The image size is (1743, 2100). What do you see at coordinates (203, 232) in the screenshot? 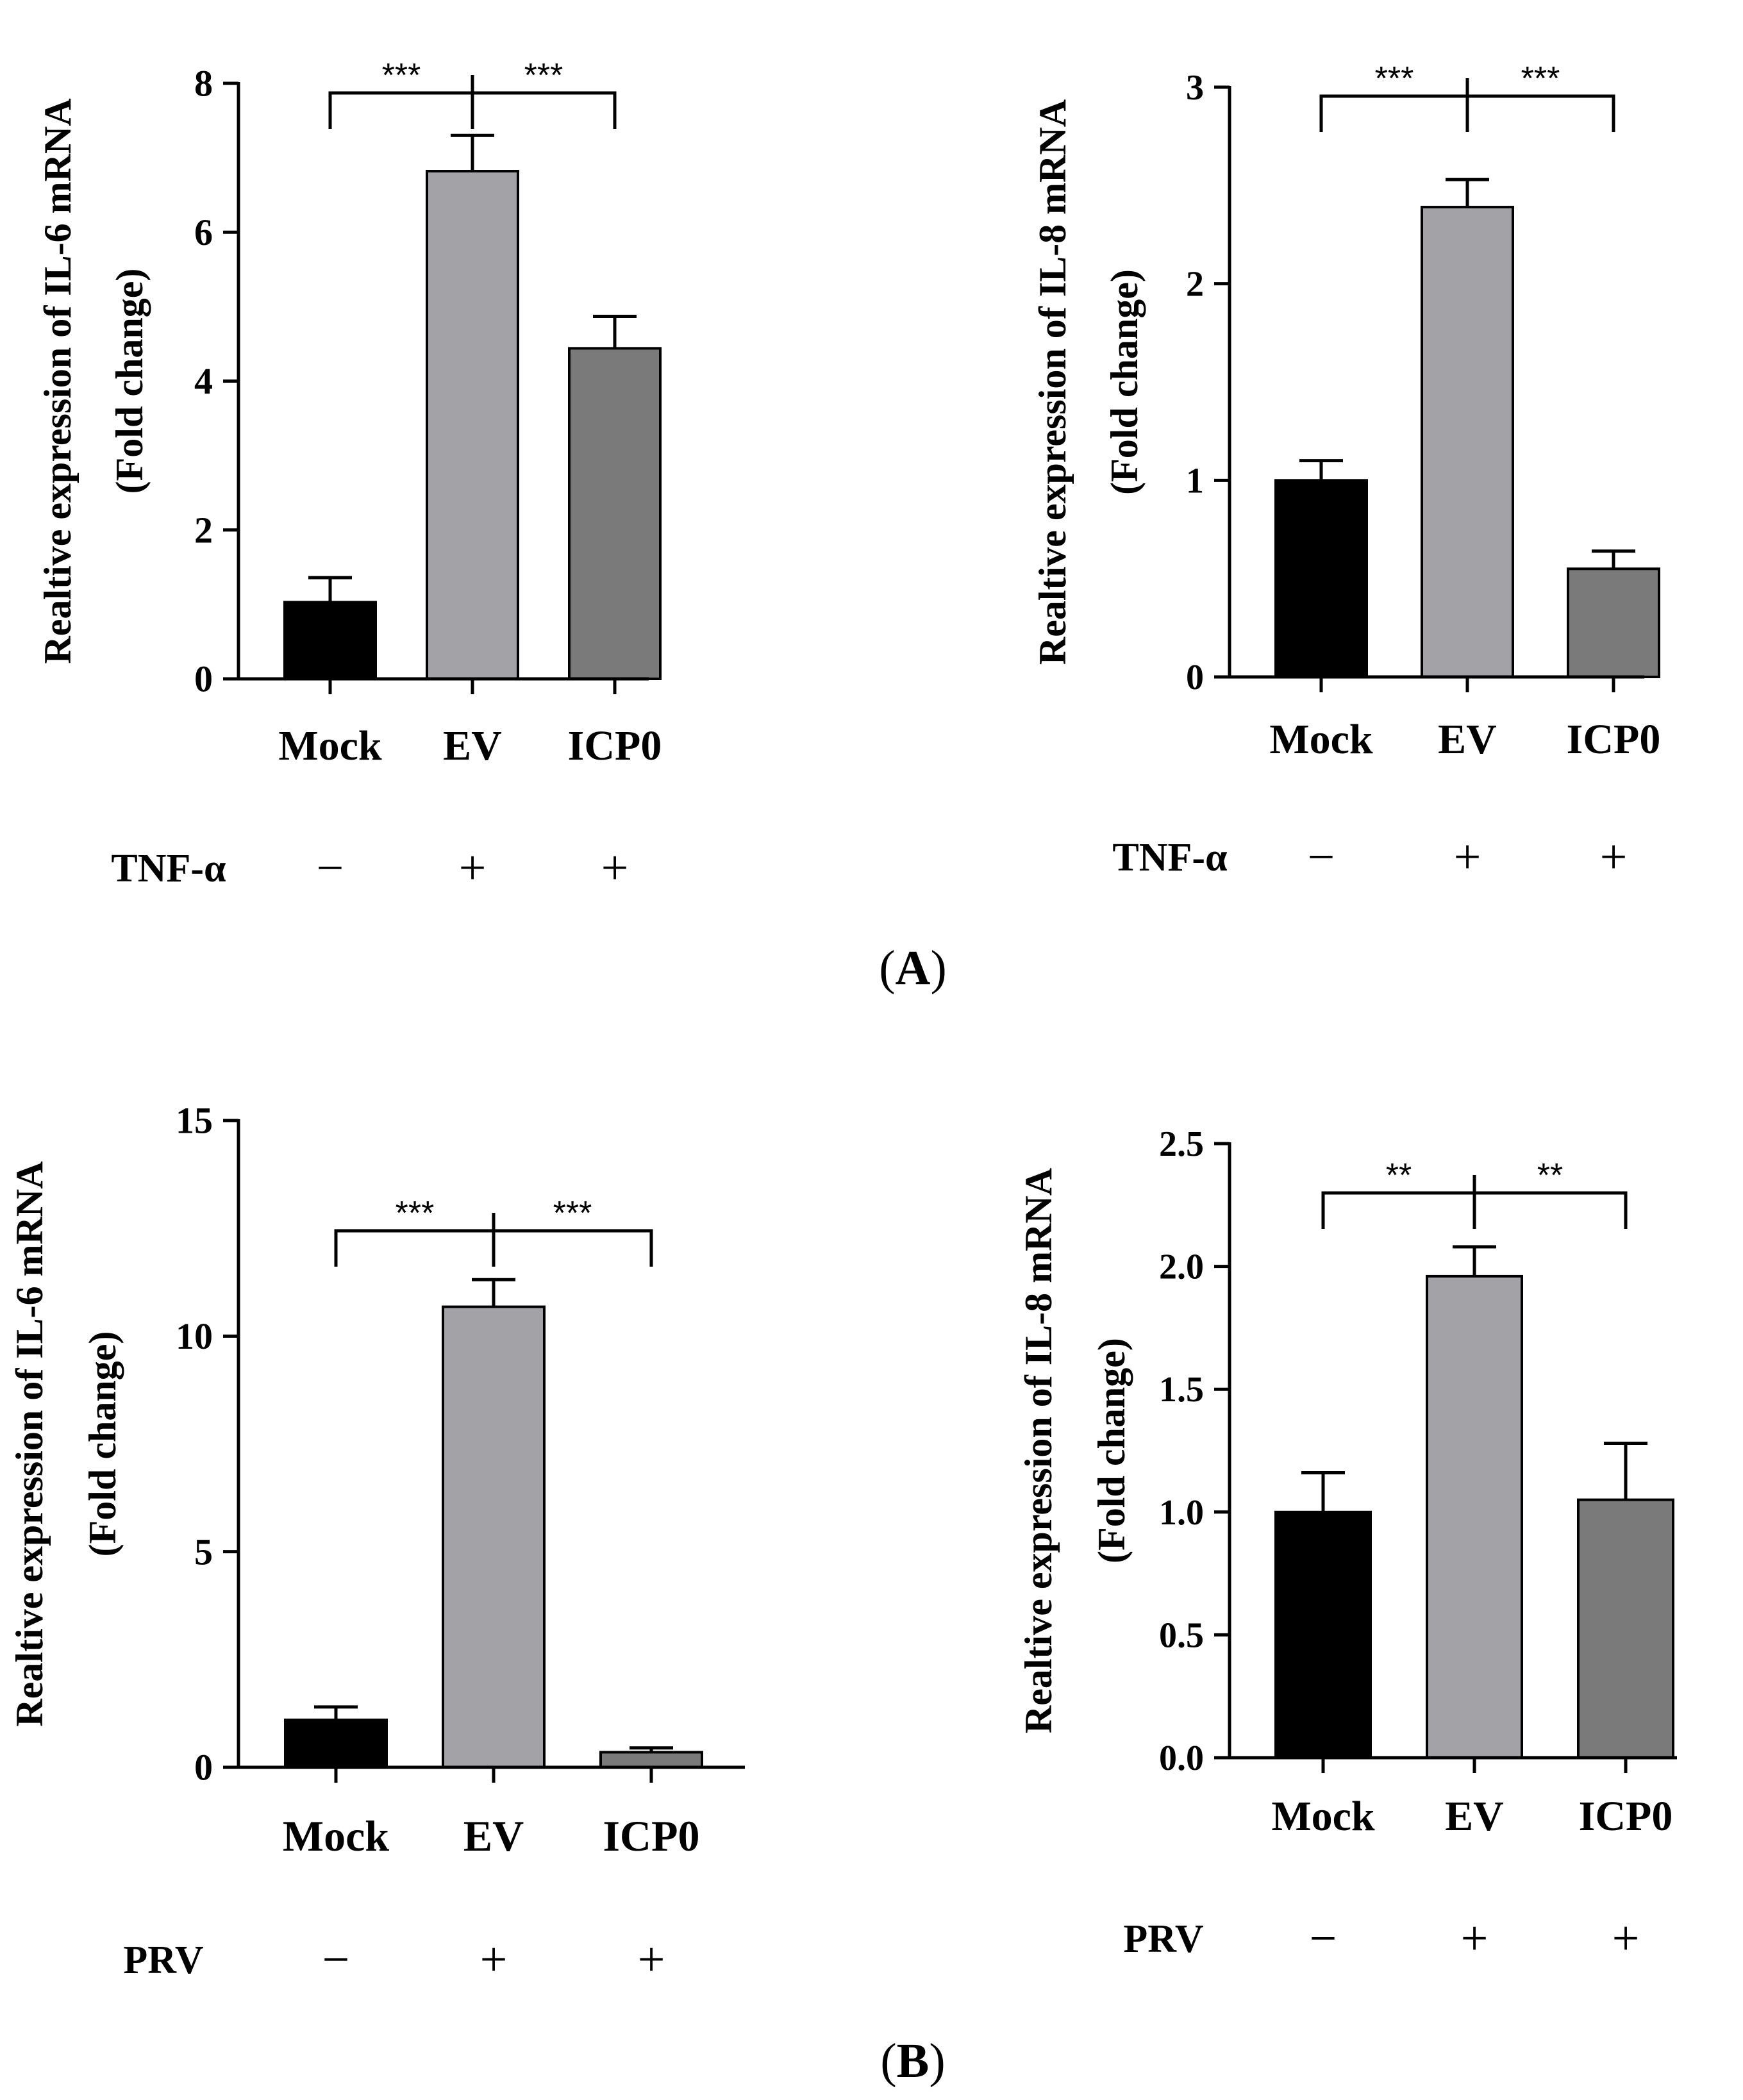
I see `y-tick-label: 6` at bounding box center [203, 232].